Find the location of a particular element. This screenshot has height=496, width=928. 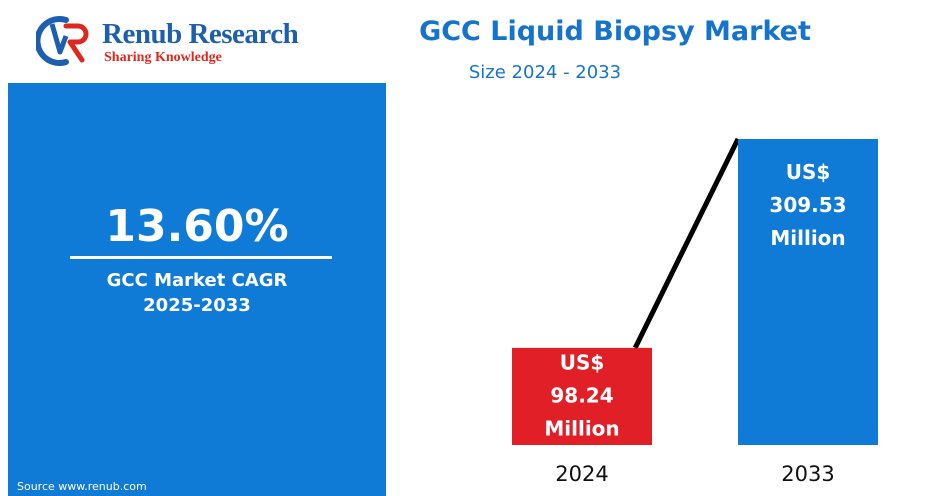

bar-2024 is located at coordinates (582, 396).